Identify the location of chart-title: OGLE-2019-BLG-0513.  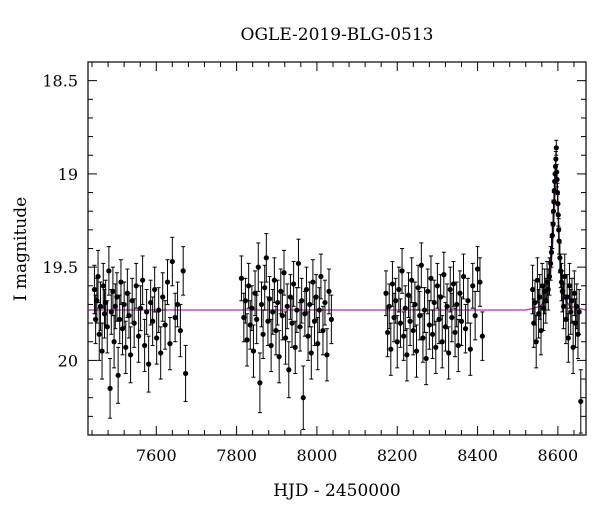
(337, 35).